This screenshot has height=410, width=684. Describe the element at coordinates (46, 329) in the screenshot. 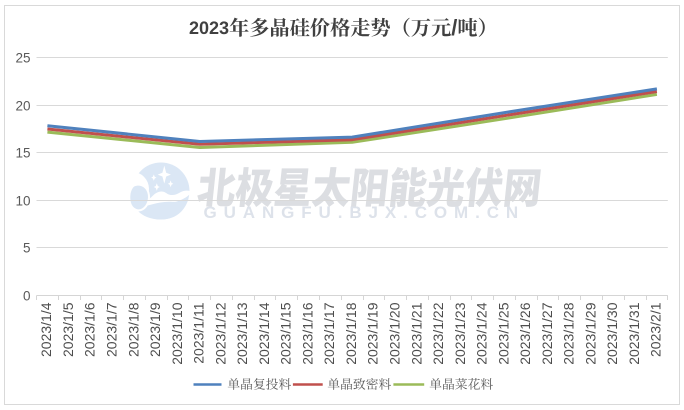

I see `svg-text: 2023/1/4` at that location.